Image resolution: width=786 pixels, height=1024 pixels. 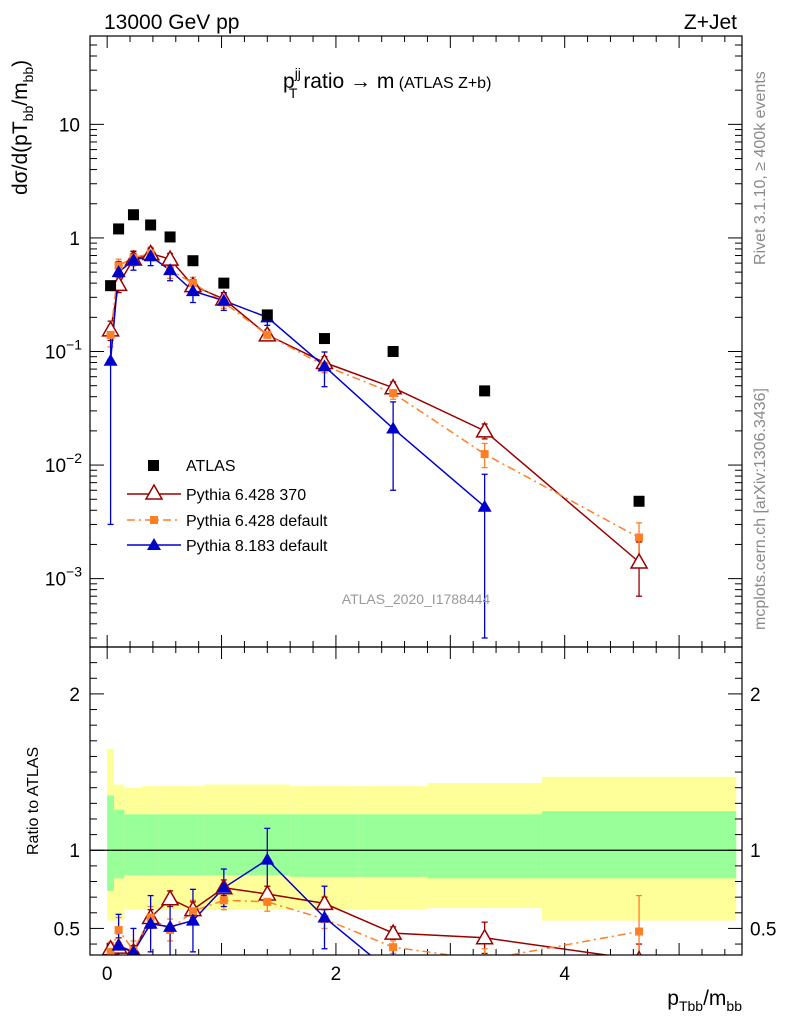 I want to click on analysis-label: ATLAS_2020_I1788444, so click(x=416, y=599).